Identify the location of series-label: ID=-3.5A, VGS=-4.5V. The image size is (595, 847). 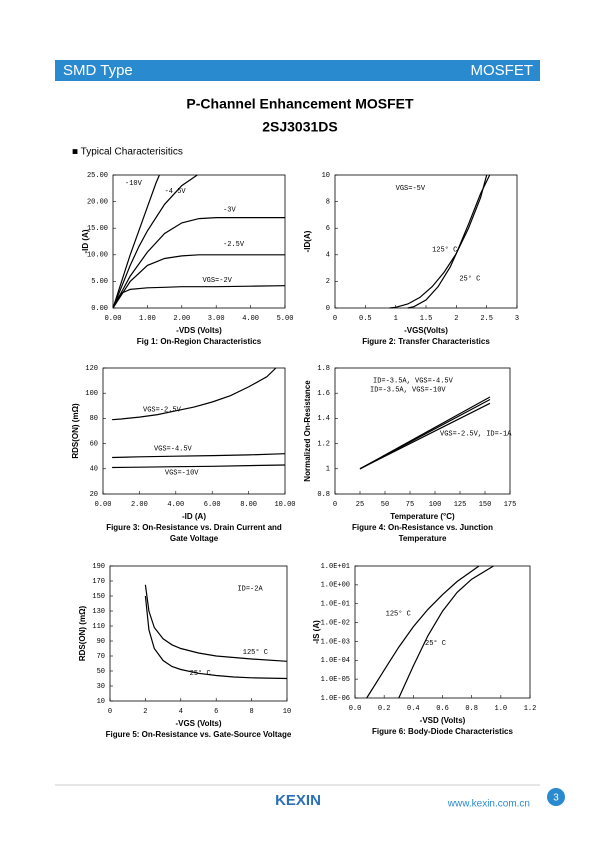
(413, 381).